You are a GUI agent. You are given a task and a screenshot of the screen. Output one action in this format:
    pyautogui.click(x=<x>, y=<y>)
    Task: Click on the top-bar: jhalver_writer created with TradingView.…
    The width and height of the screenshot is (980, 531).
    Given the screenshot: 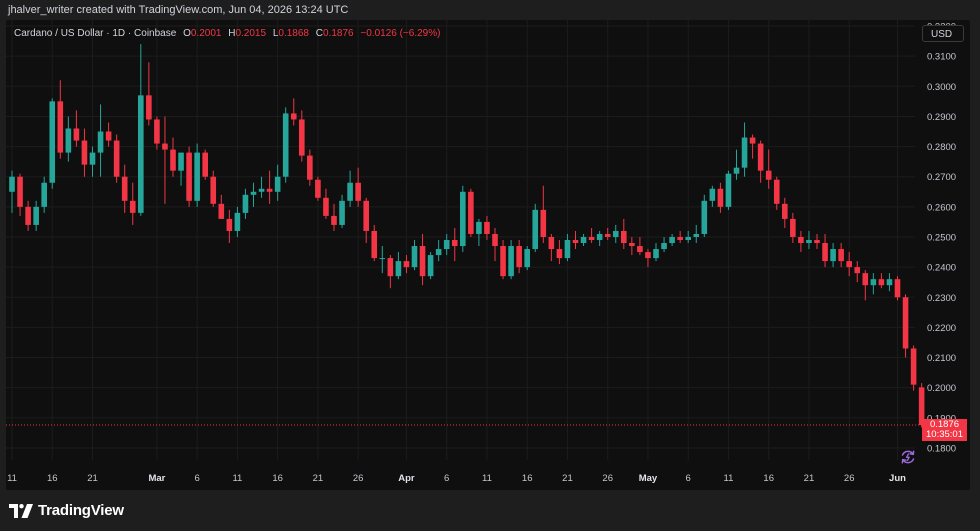 What is the action you would take?
    pyautogui.click(x=490, y=10)
    